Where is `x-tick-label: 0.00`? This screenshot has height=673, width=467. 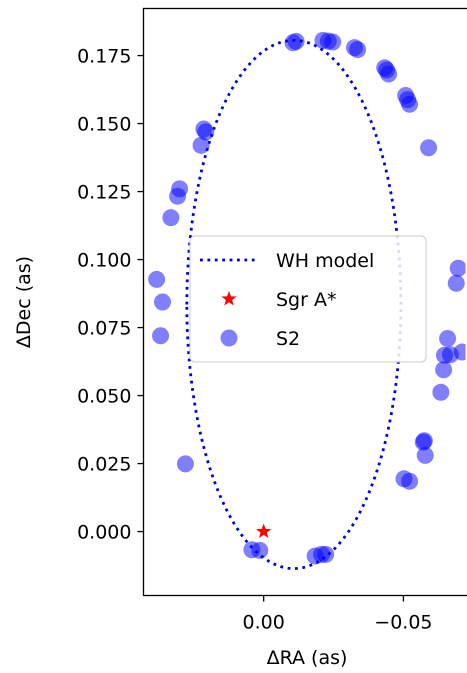 x-tick-label: 0.00 is located at coordinates (264, 623).